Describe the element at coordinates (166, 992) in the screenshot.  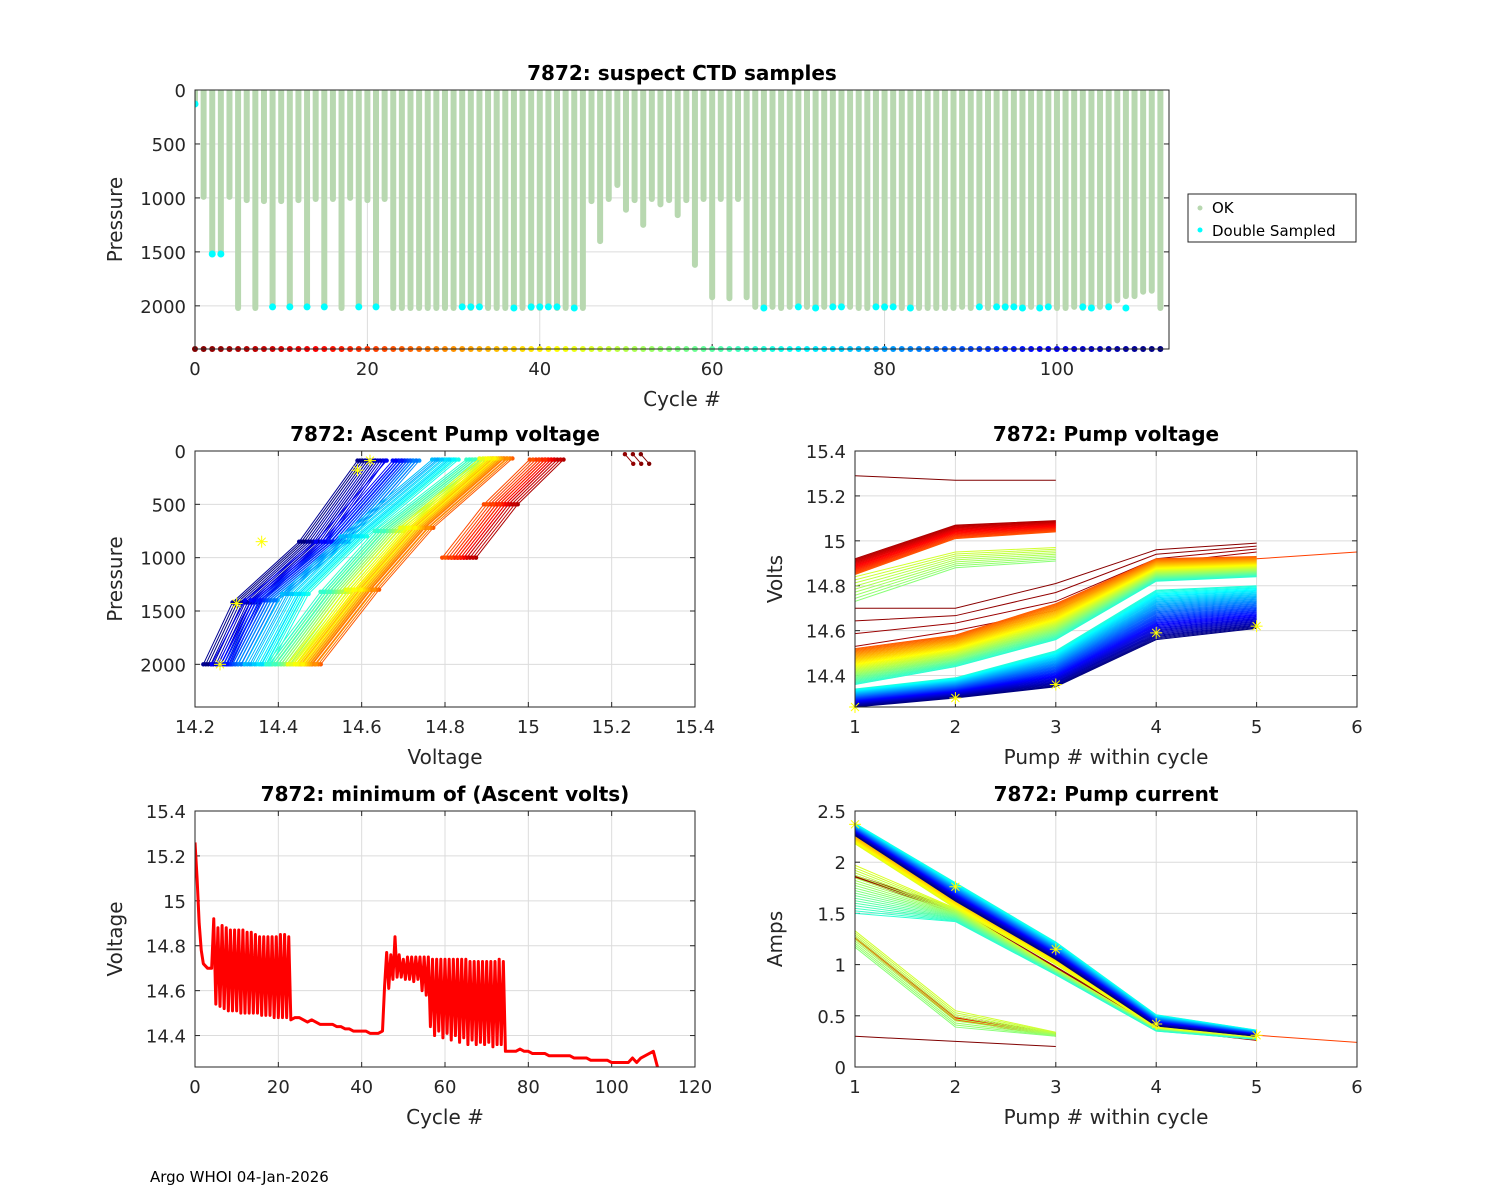
I see `y-tick-label: 14.6` at that location.